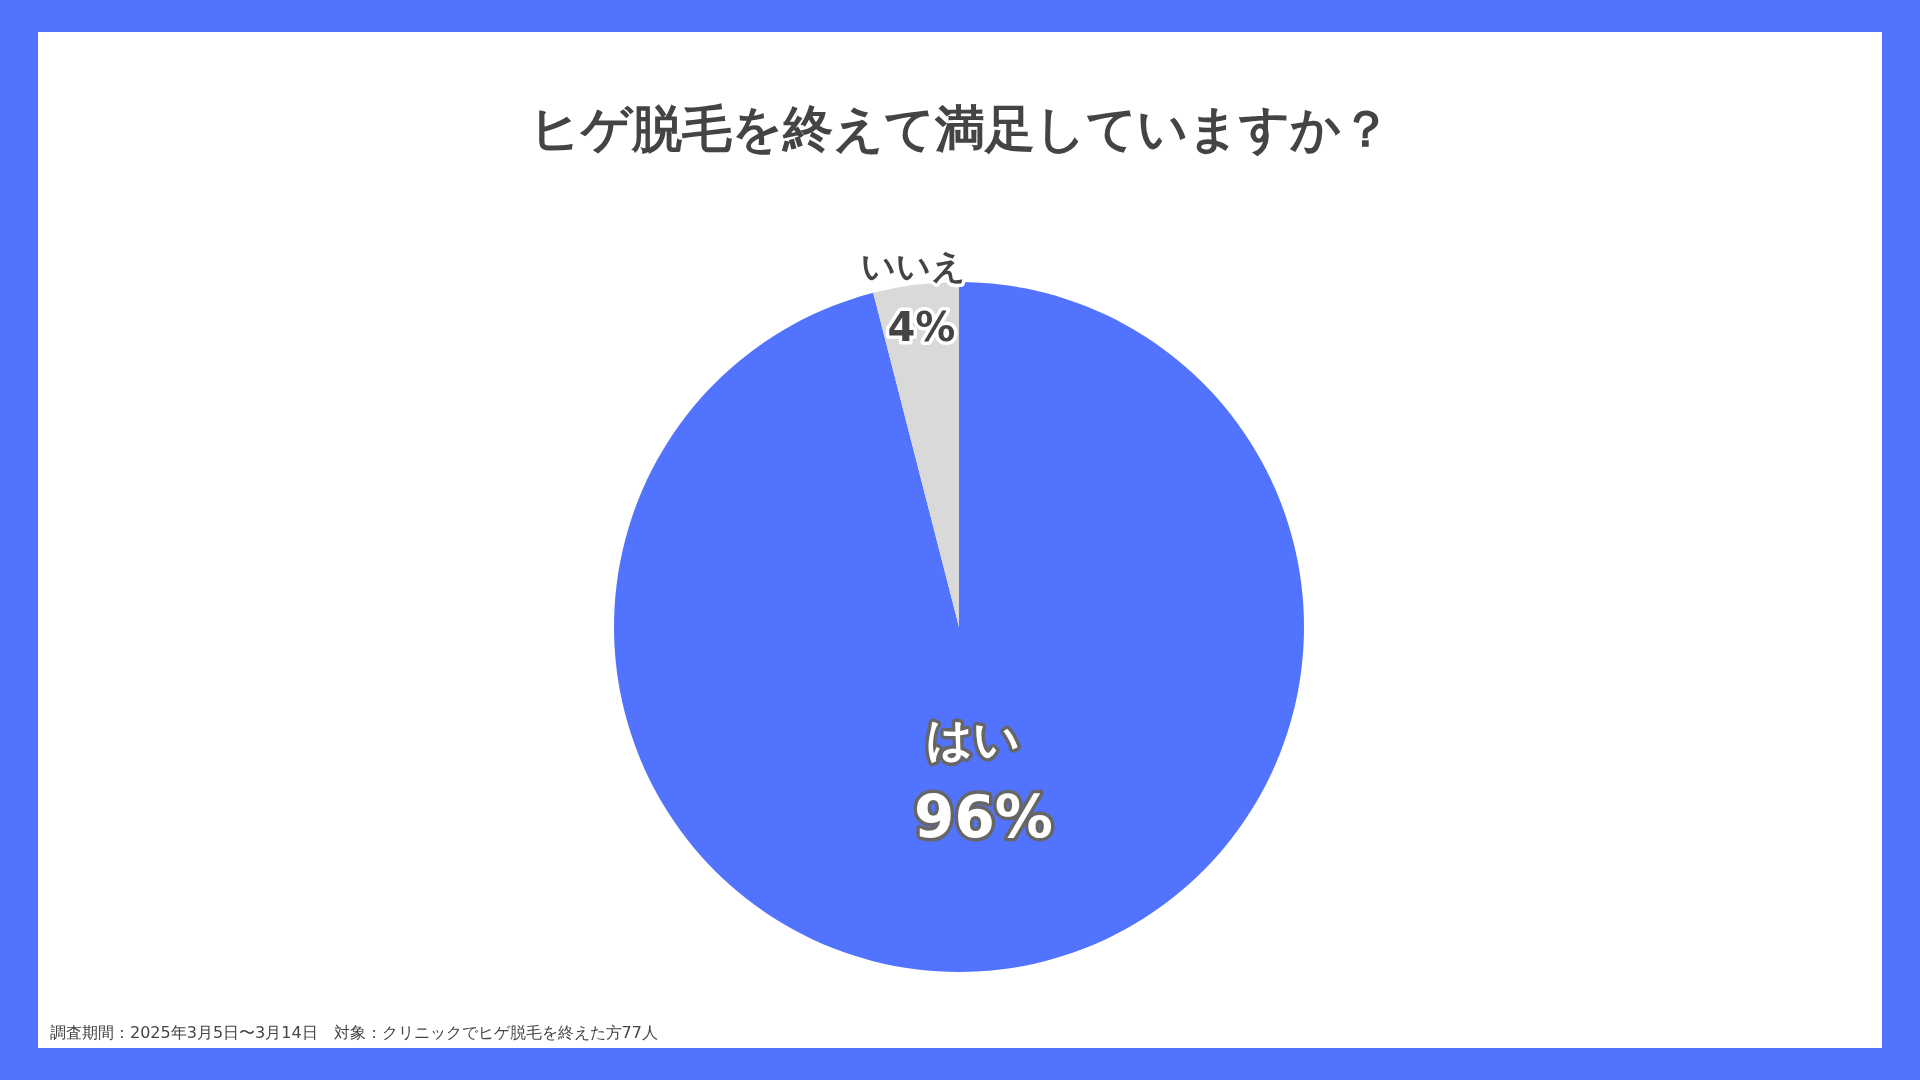 Image resolution: width=1920 pixels, height=1080 pixels. What do you see at coordinates (354, 1032) in the screenshot?
I see `text: 調査期間：2025年3月5日〜3月14日 対象：クリニックでヒゲ脱毛を終えた方77人` at bounding box center [354, 1032].